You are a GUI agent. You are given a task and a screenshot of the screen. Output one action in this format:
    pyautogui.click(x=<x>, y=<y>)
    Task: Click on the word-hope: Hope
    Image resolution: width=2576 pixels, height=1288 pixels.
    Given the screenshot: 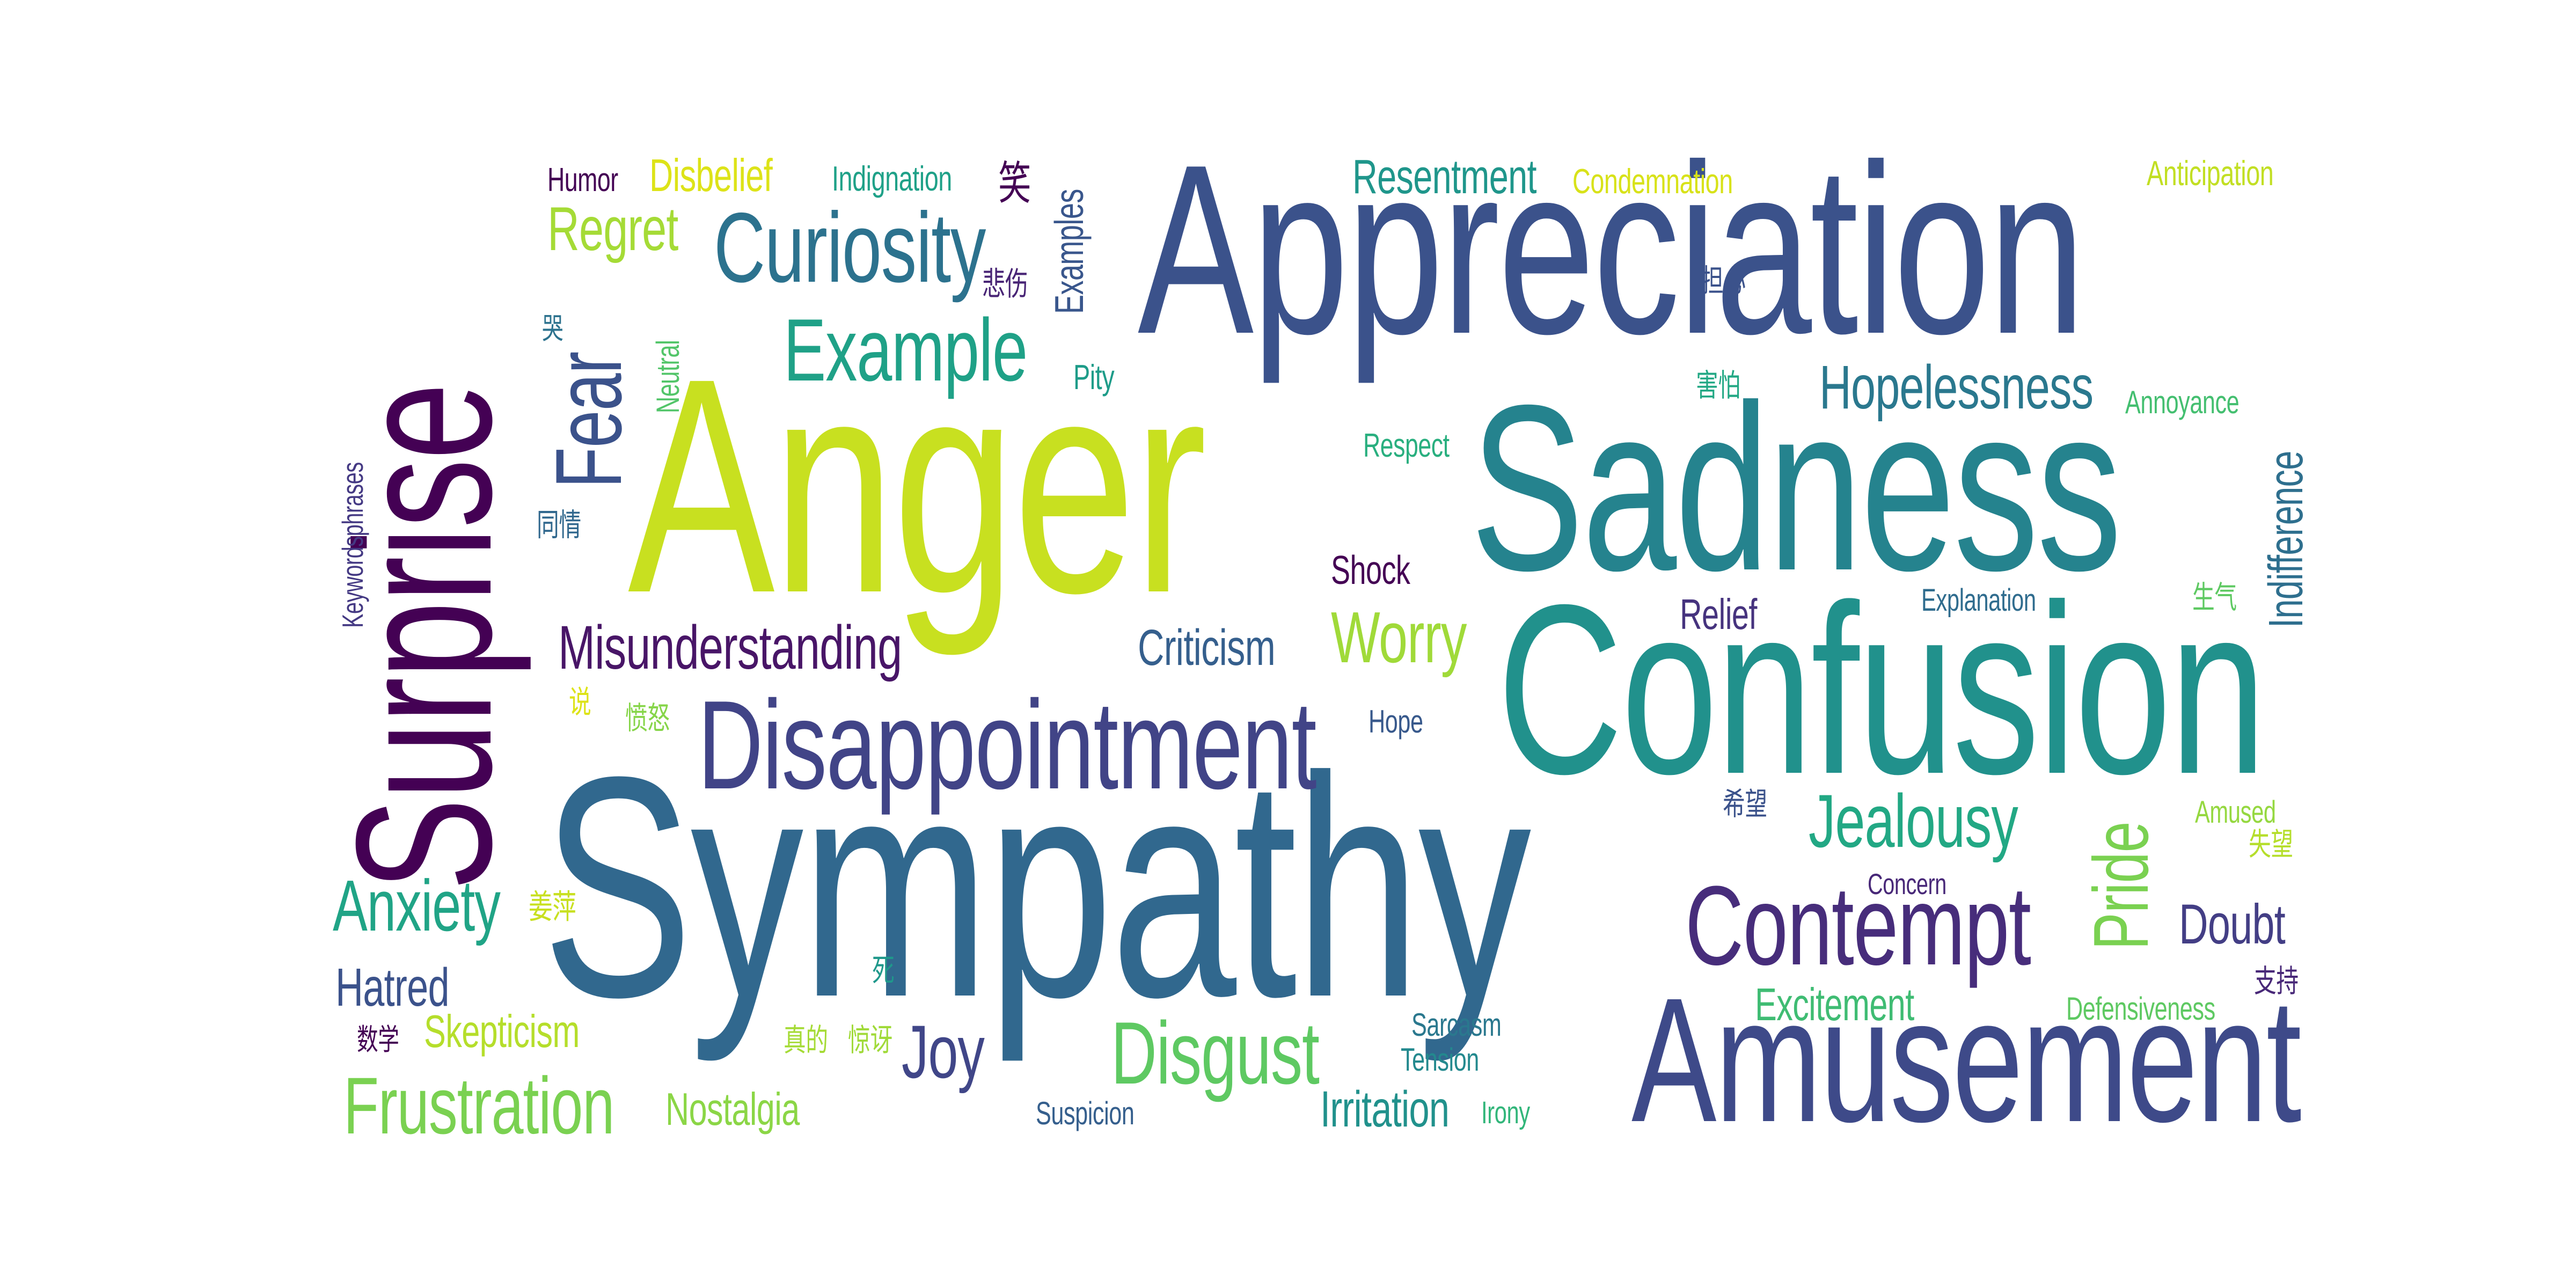 What is the action you would take?
    pyautogui.click(x=1395, y=722)
    